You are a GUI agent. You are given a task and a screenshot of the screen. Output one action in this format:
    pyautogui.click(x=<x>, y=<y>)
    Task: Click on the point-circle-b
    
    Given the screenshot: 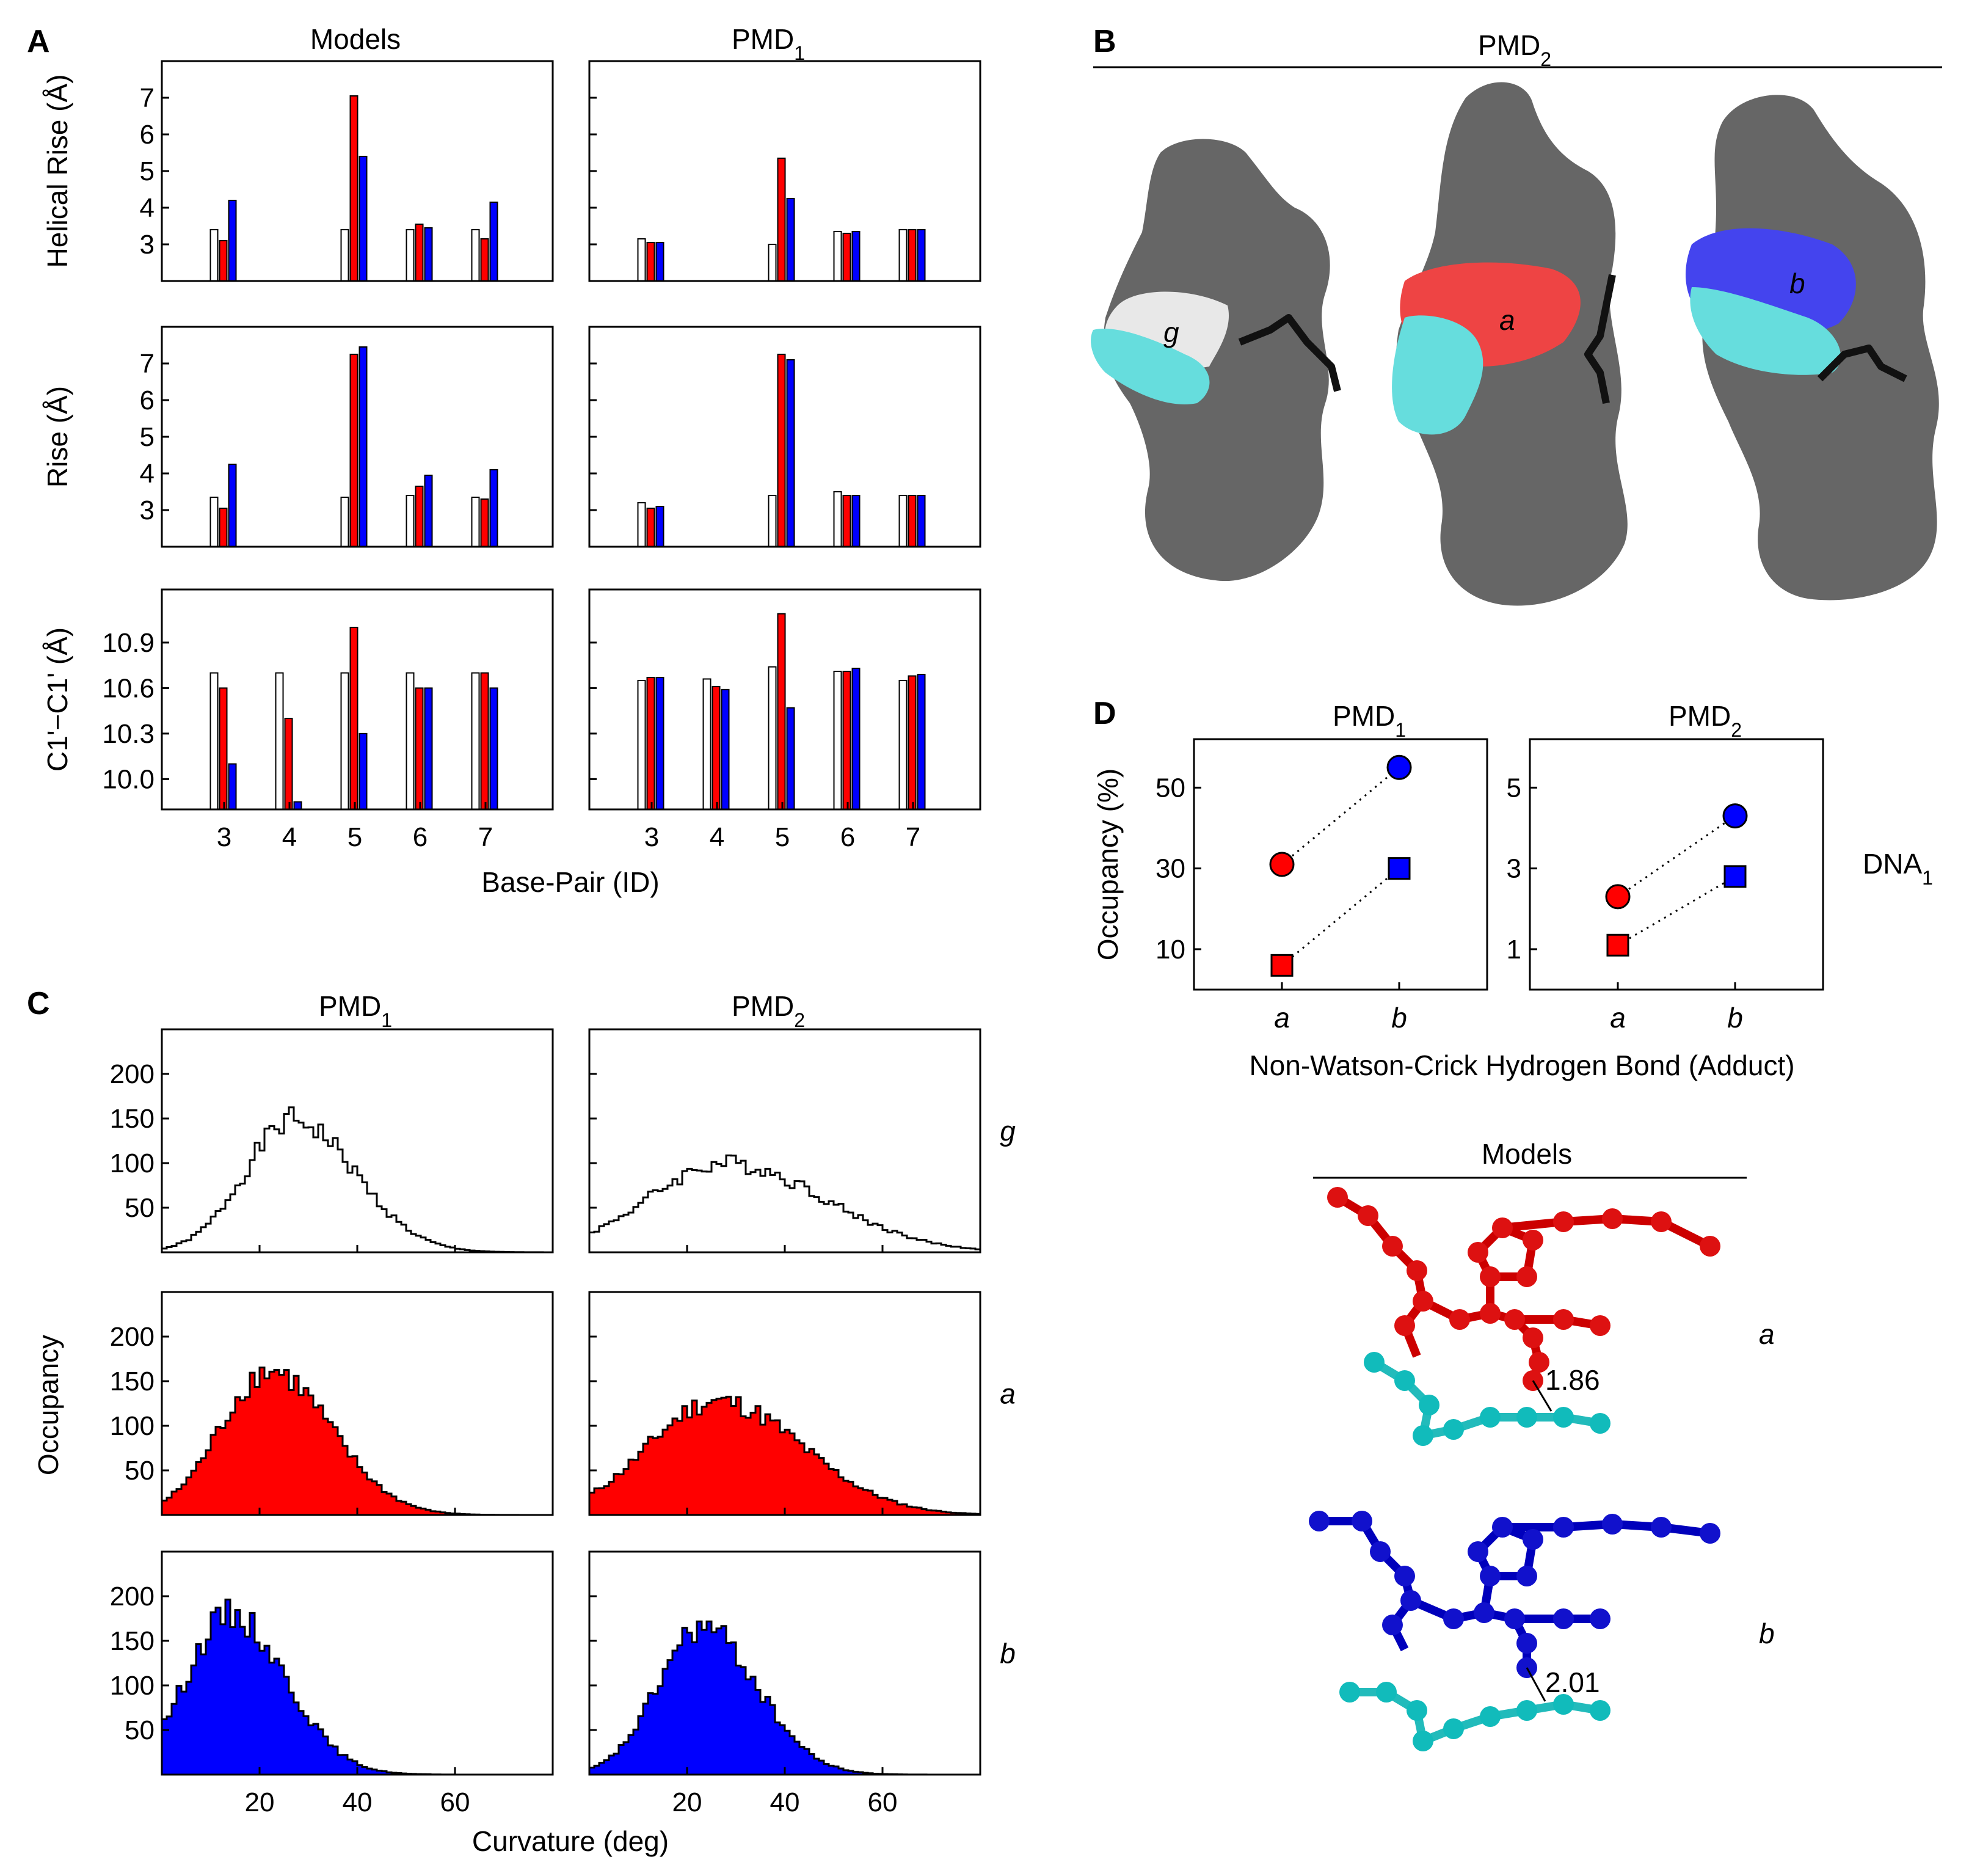 What is the action you would take?
    pyautogui.click(x=1399, y=767)
    